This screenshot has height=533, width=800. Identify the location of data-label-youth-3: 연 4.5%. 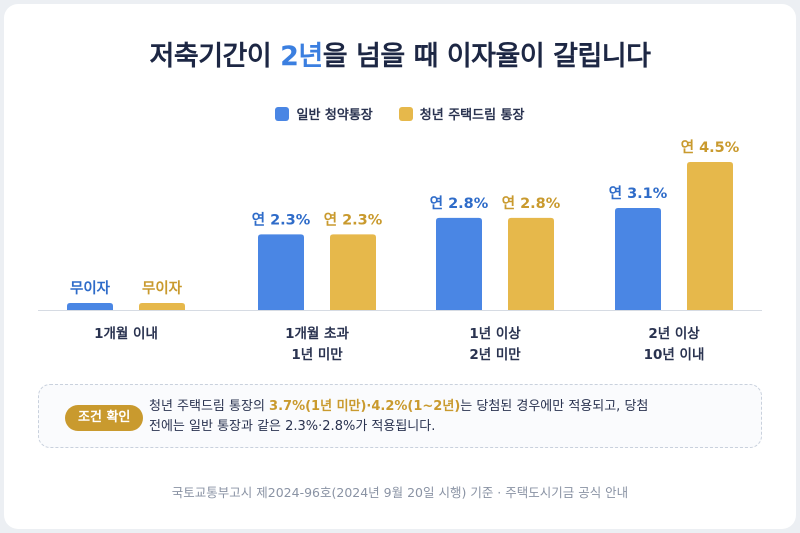
(710, 147).